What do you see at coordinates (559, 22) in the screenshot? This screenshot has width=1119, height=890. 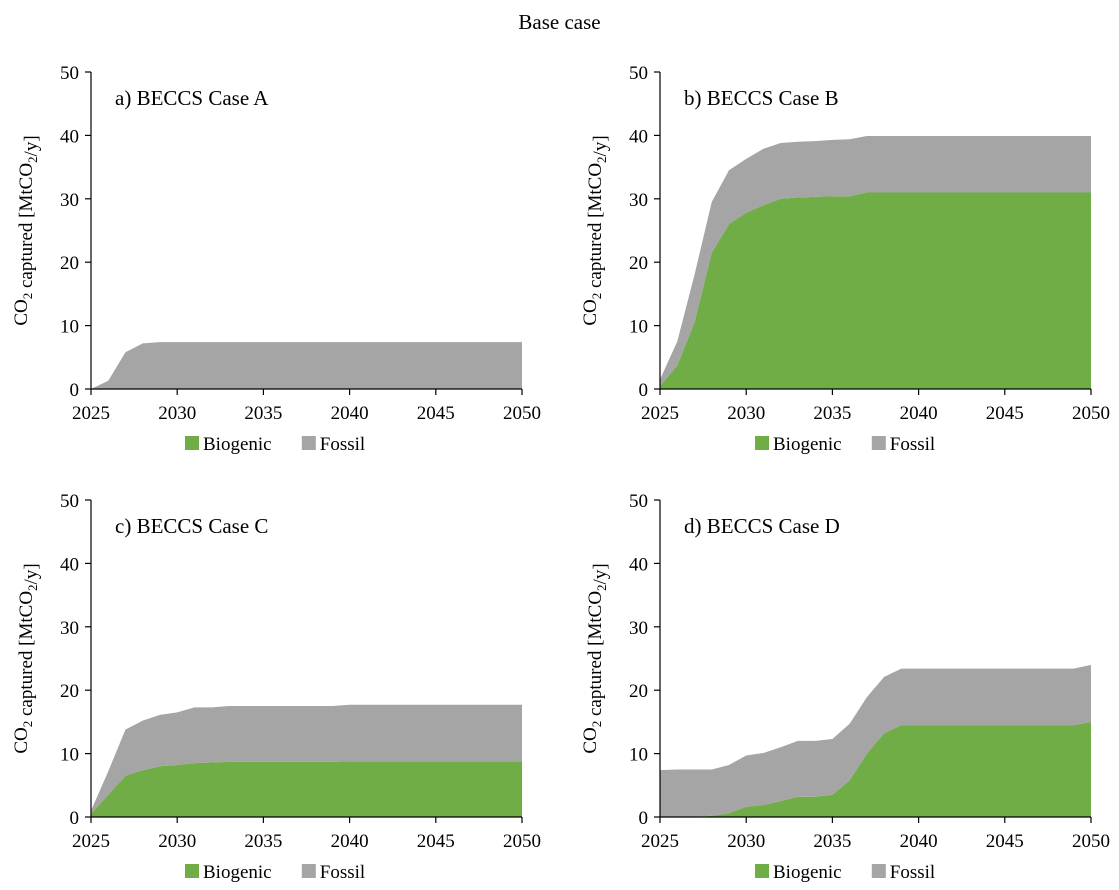 I see `figure-title: Base case` at bounding box center [559, 22].